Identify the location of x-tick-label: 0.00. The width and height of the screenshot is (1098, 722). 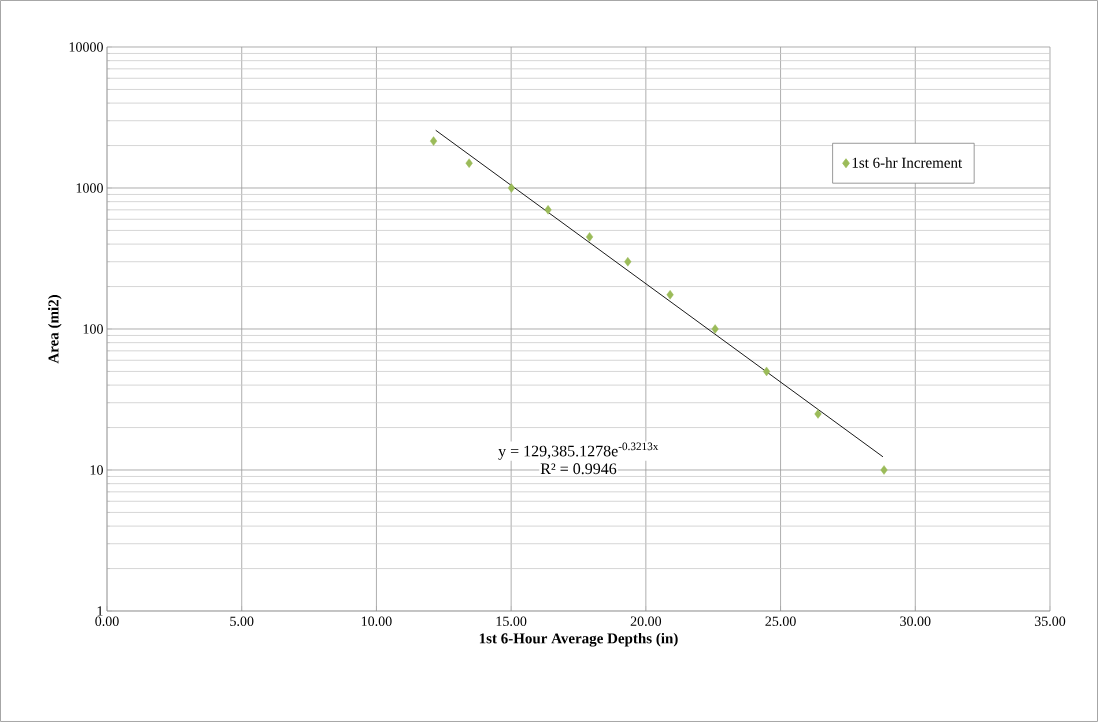
(107, 621).